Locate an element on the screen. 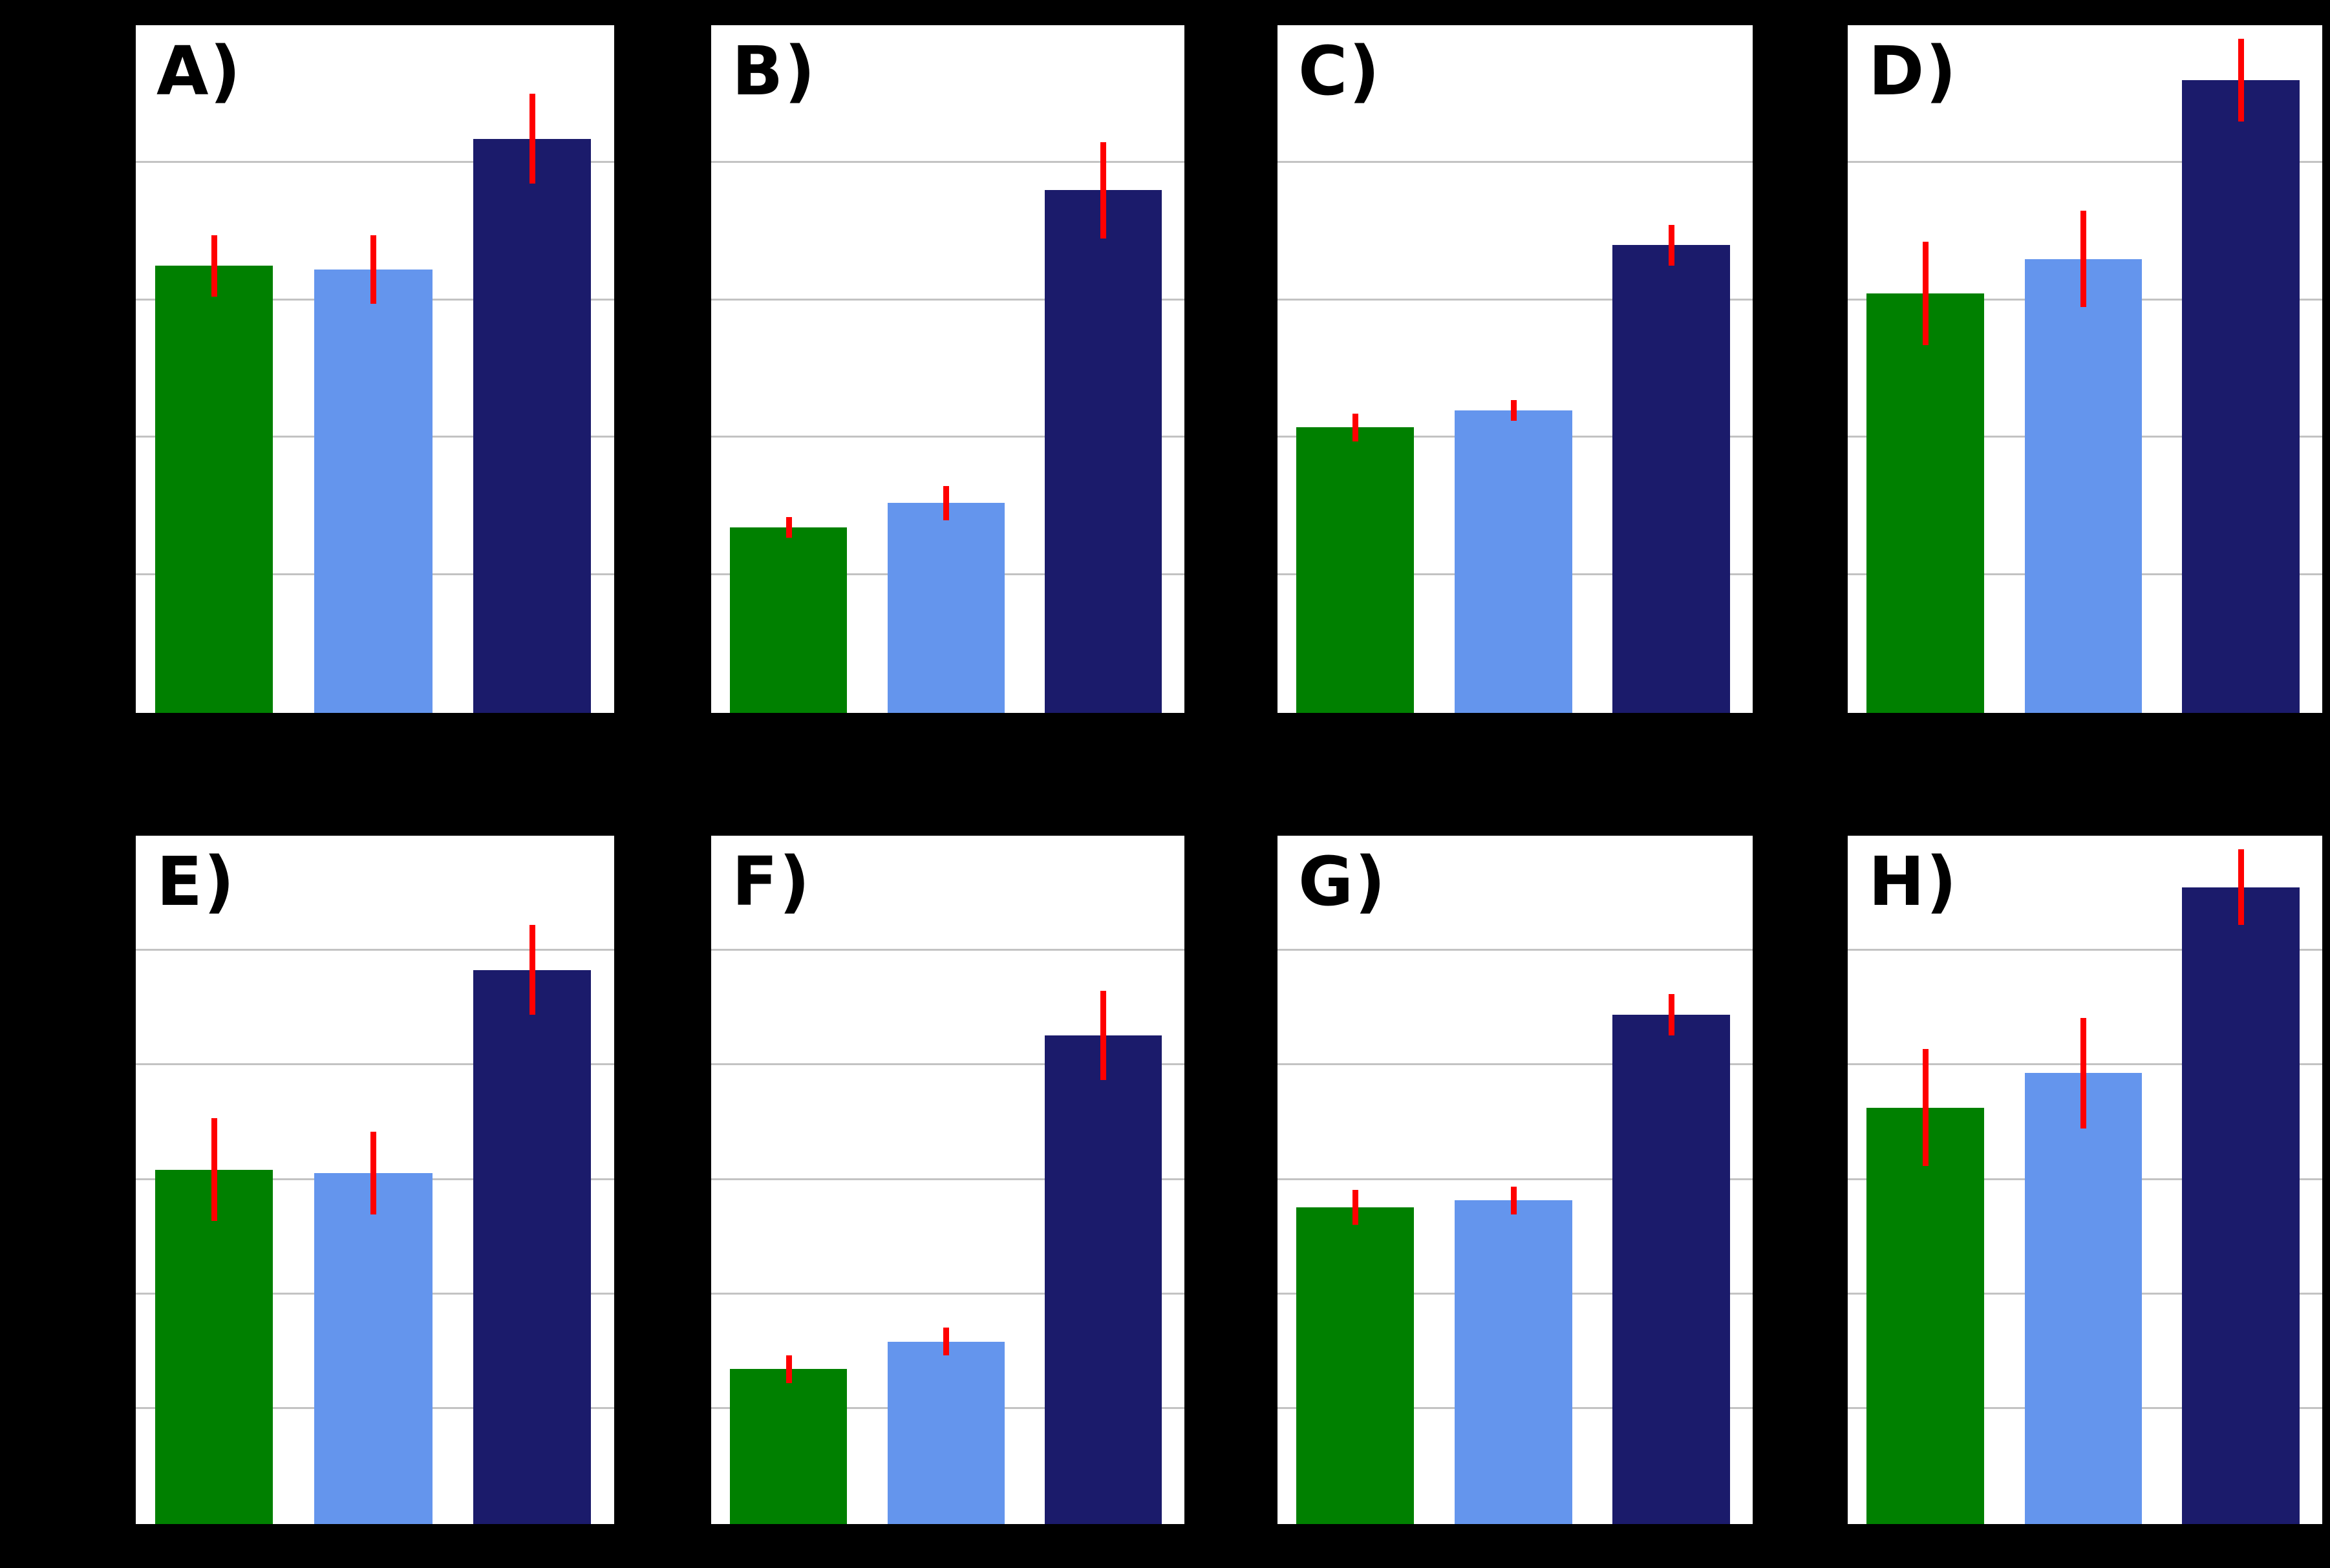  panel-C: C) is located at coordinates (1515, 369).